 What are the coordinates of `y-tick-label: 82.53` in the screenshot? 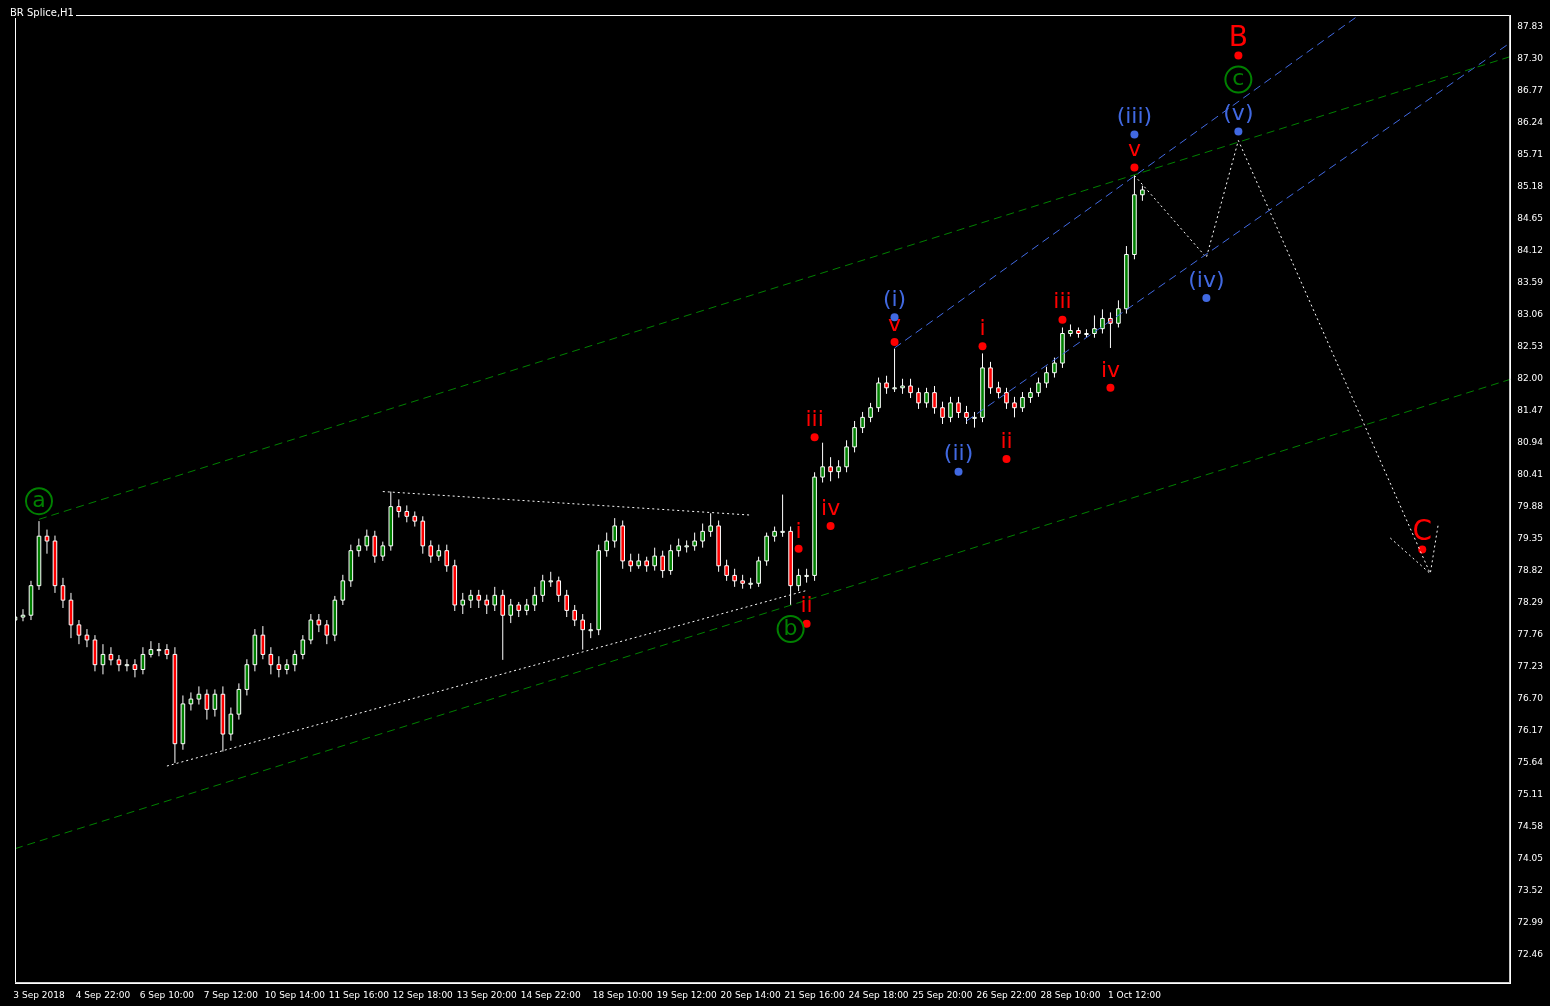 It's located at (1530, 346).